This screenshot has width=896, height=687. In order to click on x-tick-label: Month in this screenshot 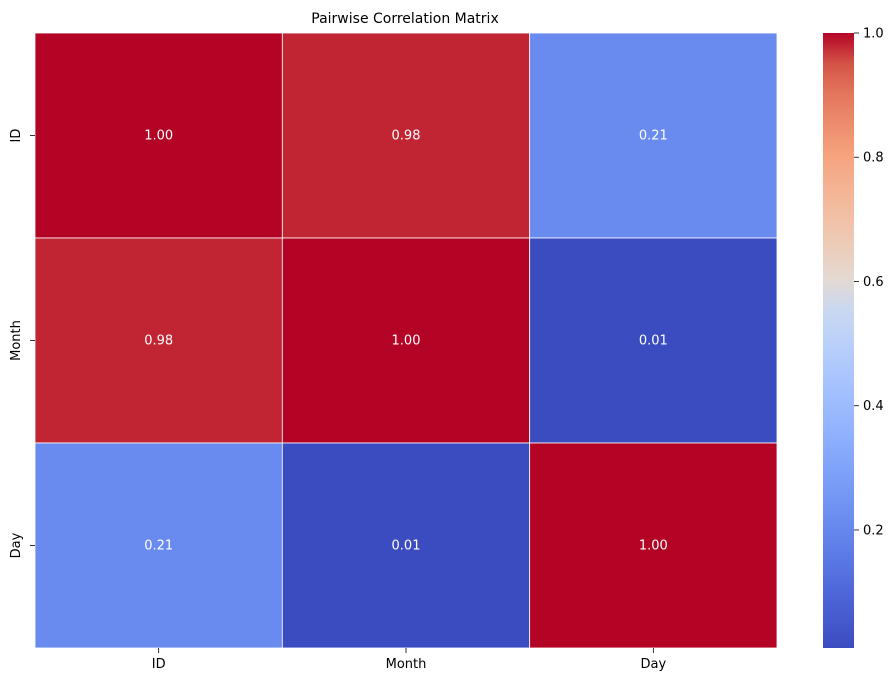, I will do `click(406, 664)`.